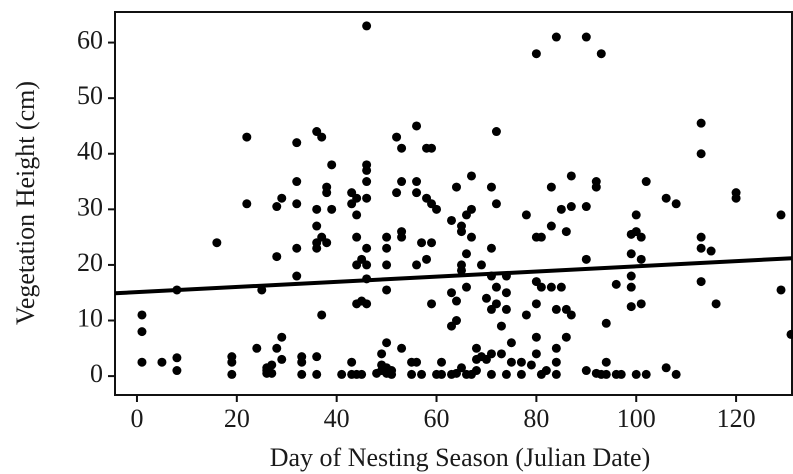 This screenshot has height=474, width=793. What do you see at coordinates (90, 262) in the screenshot?
I see `y-tick-label: 20` at bounding box center [90, 262].